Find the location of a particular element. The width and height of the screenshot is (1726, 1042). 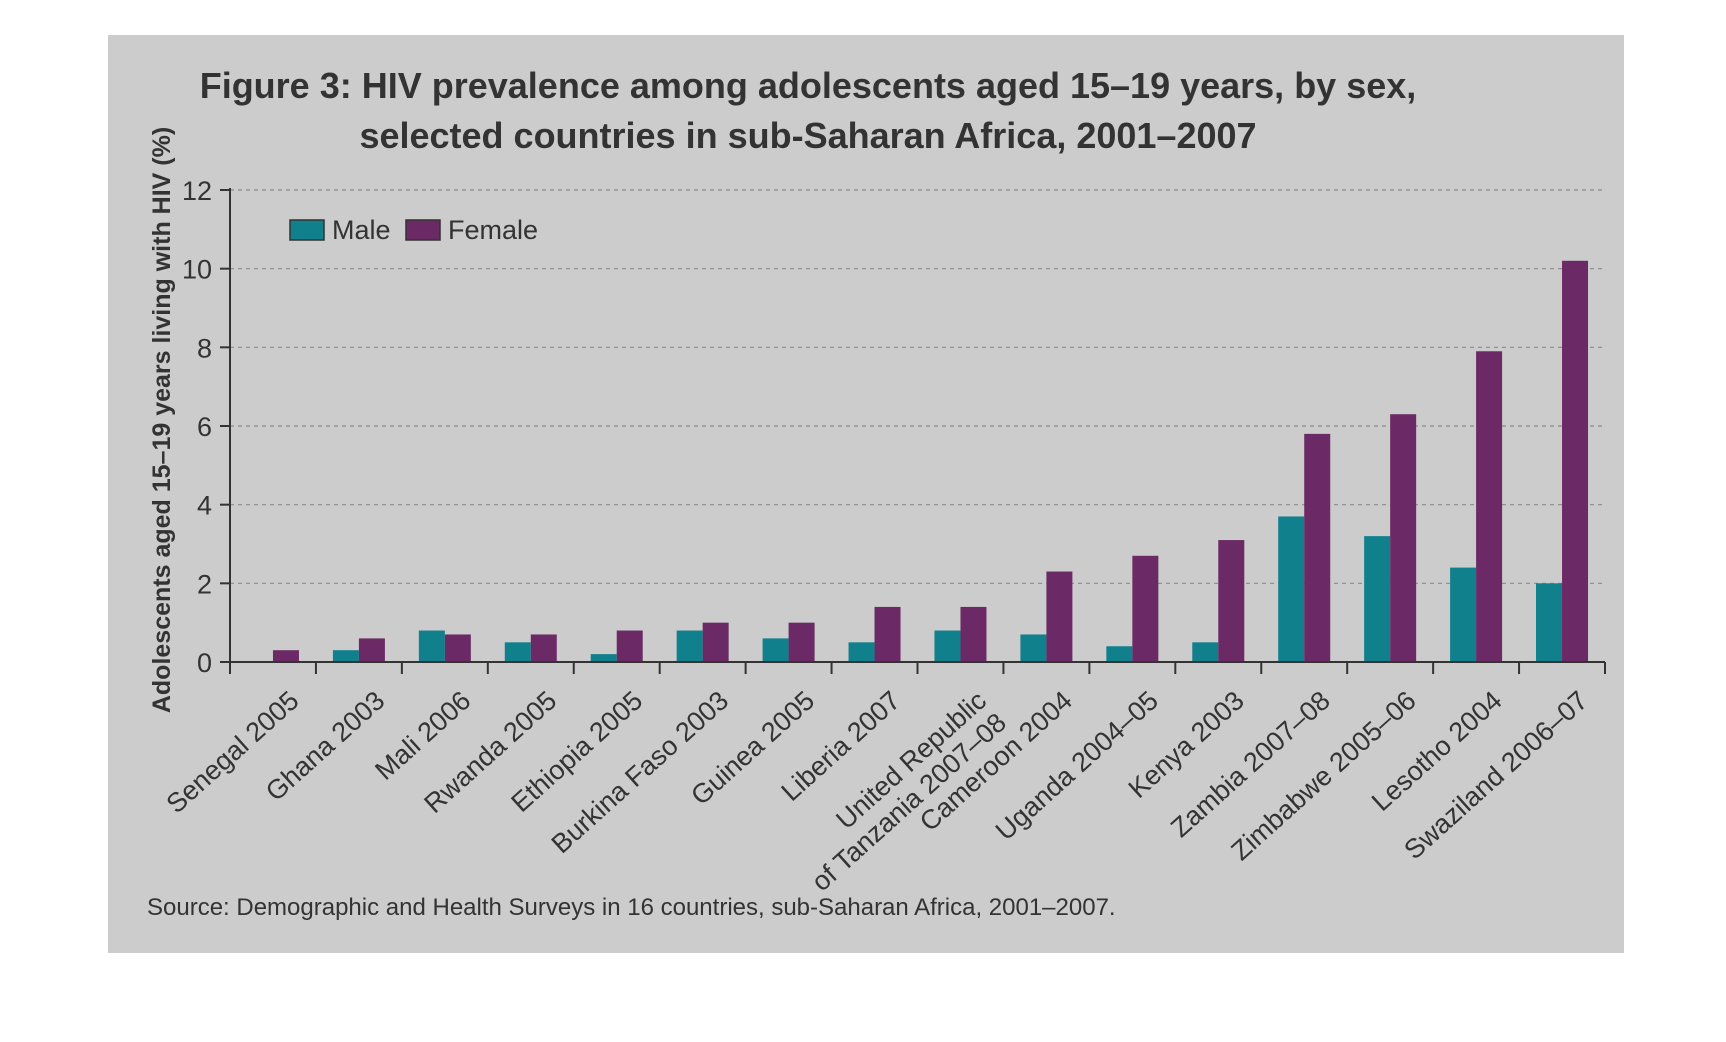

x-tick-label: Zambia 2007–08 is located at coordinates (1250, 764).